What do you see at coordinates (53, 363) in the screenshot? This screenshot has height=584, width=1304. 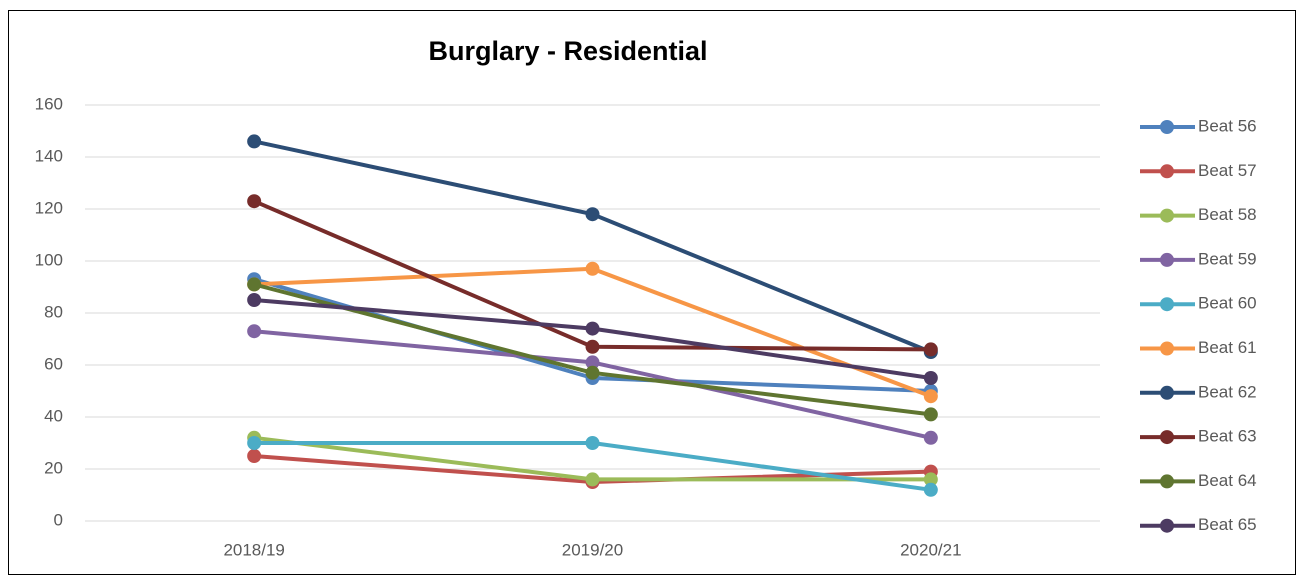 I see `y-tick-label: 60` at bounding box center [53, 363].